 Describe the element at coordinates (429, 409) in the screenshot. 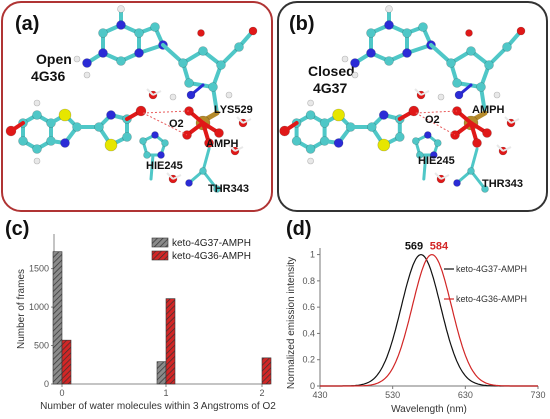

I see `x-axis-label: Wavelength (nm)` at that location.